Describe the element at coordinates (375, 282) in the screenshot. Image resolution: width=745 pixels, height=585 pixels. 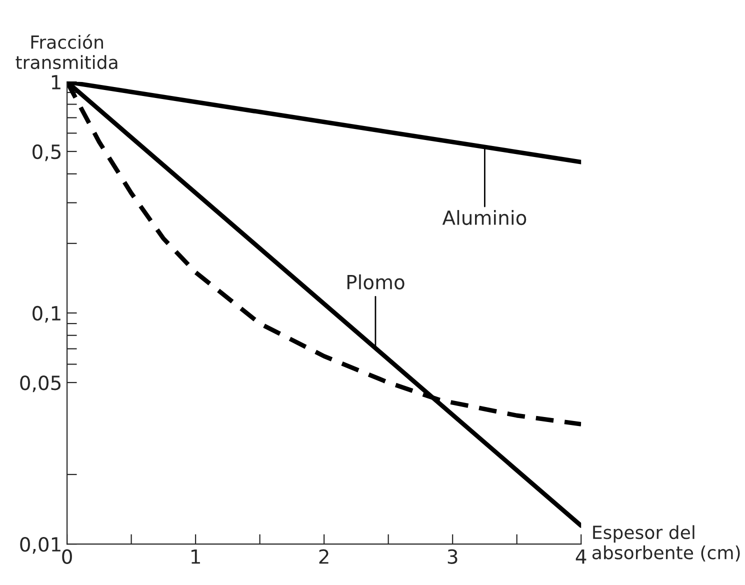
I see `annotation: Plomo` at that location.